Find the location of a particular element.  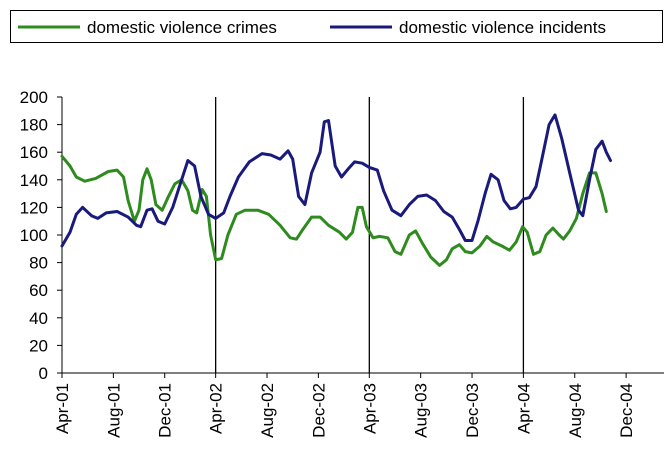

y-tick-label: 20 is located at coordinates (38, 345).